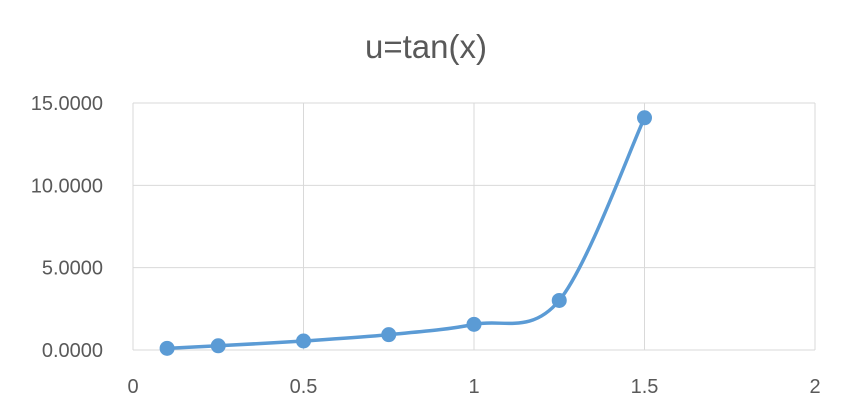 The image size is (851, 415). I want to click on x-tick-label: 0.5, so click(304, 387).